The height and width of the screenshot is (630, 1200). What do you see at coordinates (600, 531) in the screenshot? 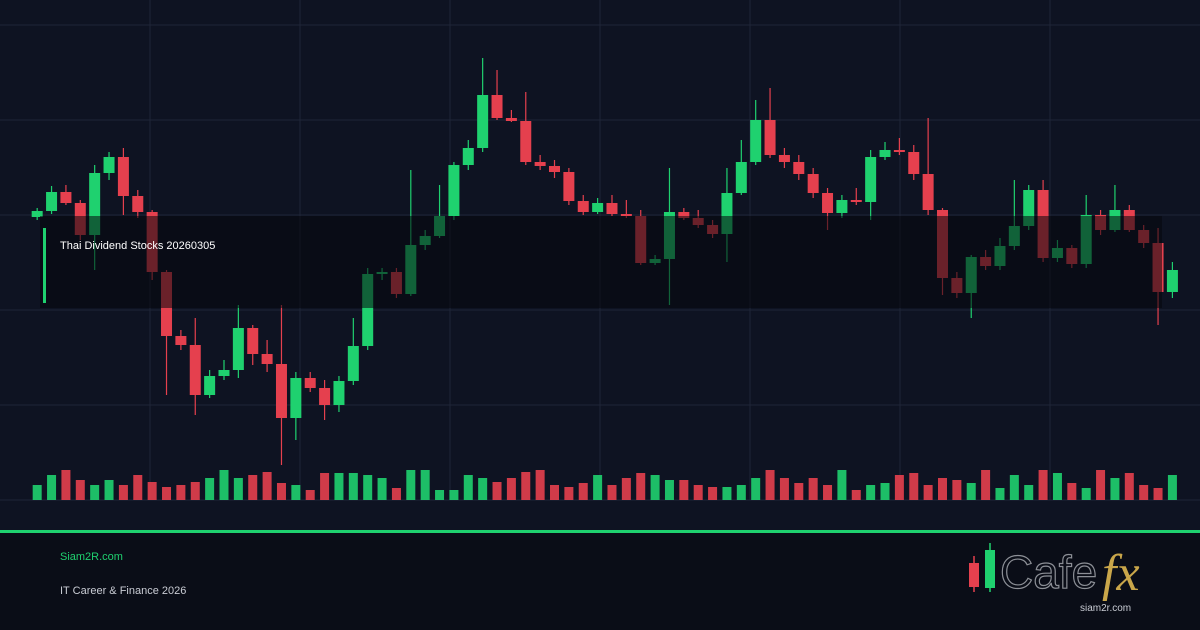
I see `footer-rule` at bounding box center [600, 531].